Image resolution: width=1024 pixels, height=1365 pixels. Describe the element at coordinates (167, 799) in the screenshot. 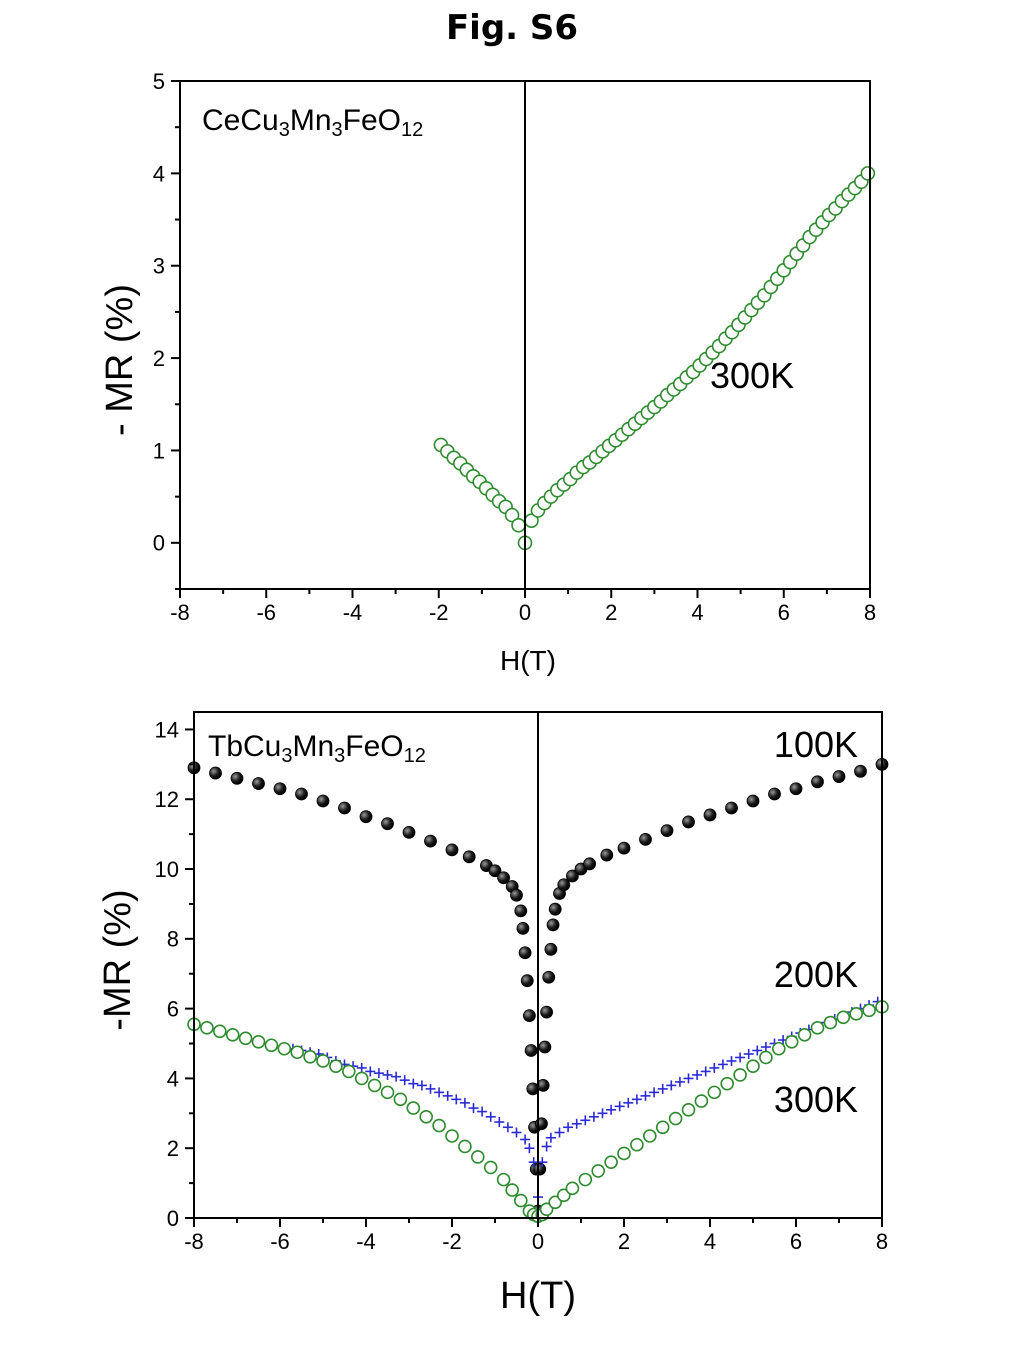

I see `y-tick-label: 12` at that location.